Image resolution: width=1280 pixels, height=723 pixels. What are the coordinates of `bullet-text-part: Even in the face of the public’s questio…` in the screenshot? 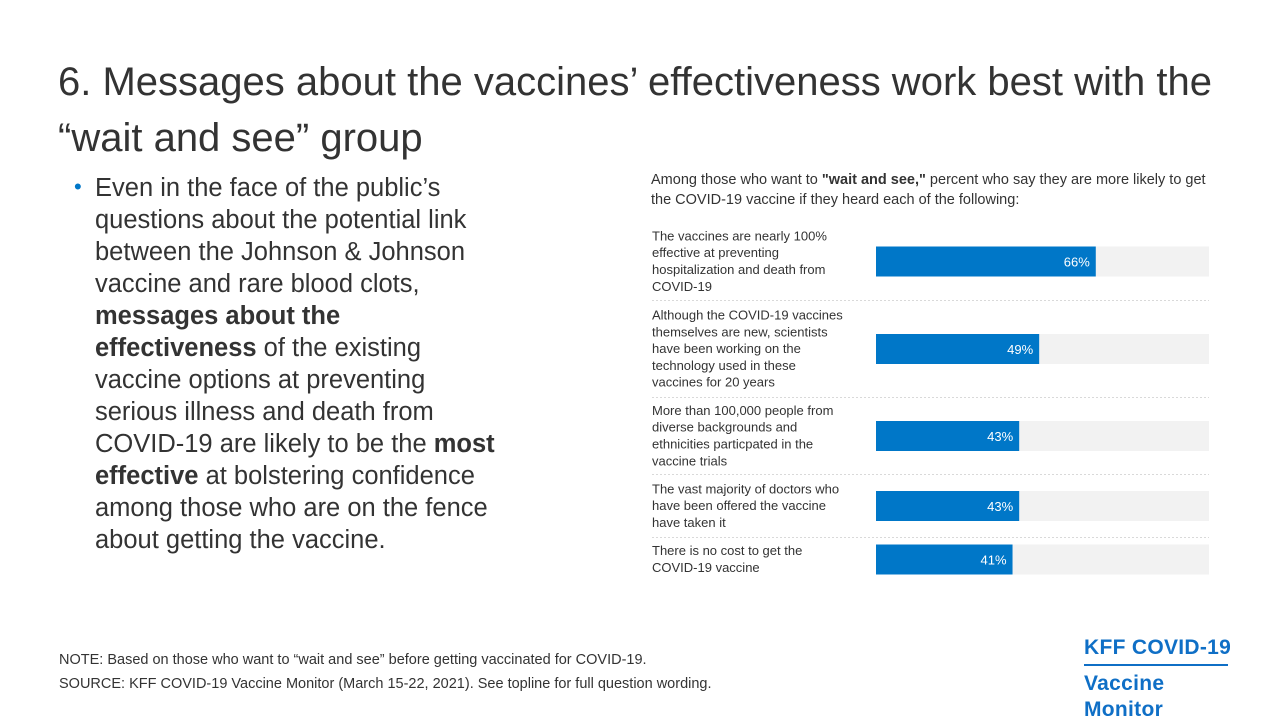 It's located at (281, 236).